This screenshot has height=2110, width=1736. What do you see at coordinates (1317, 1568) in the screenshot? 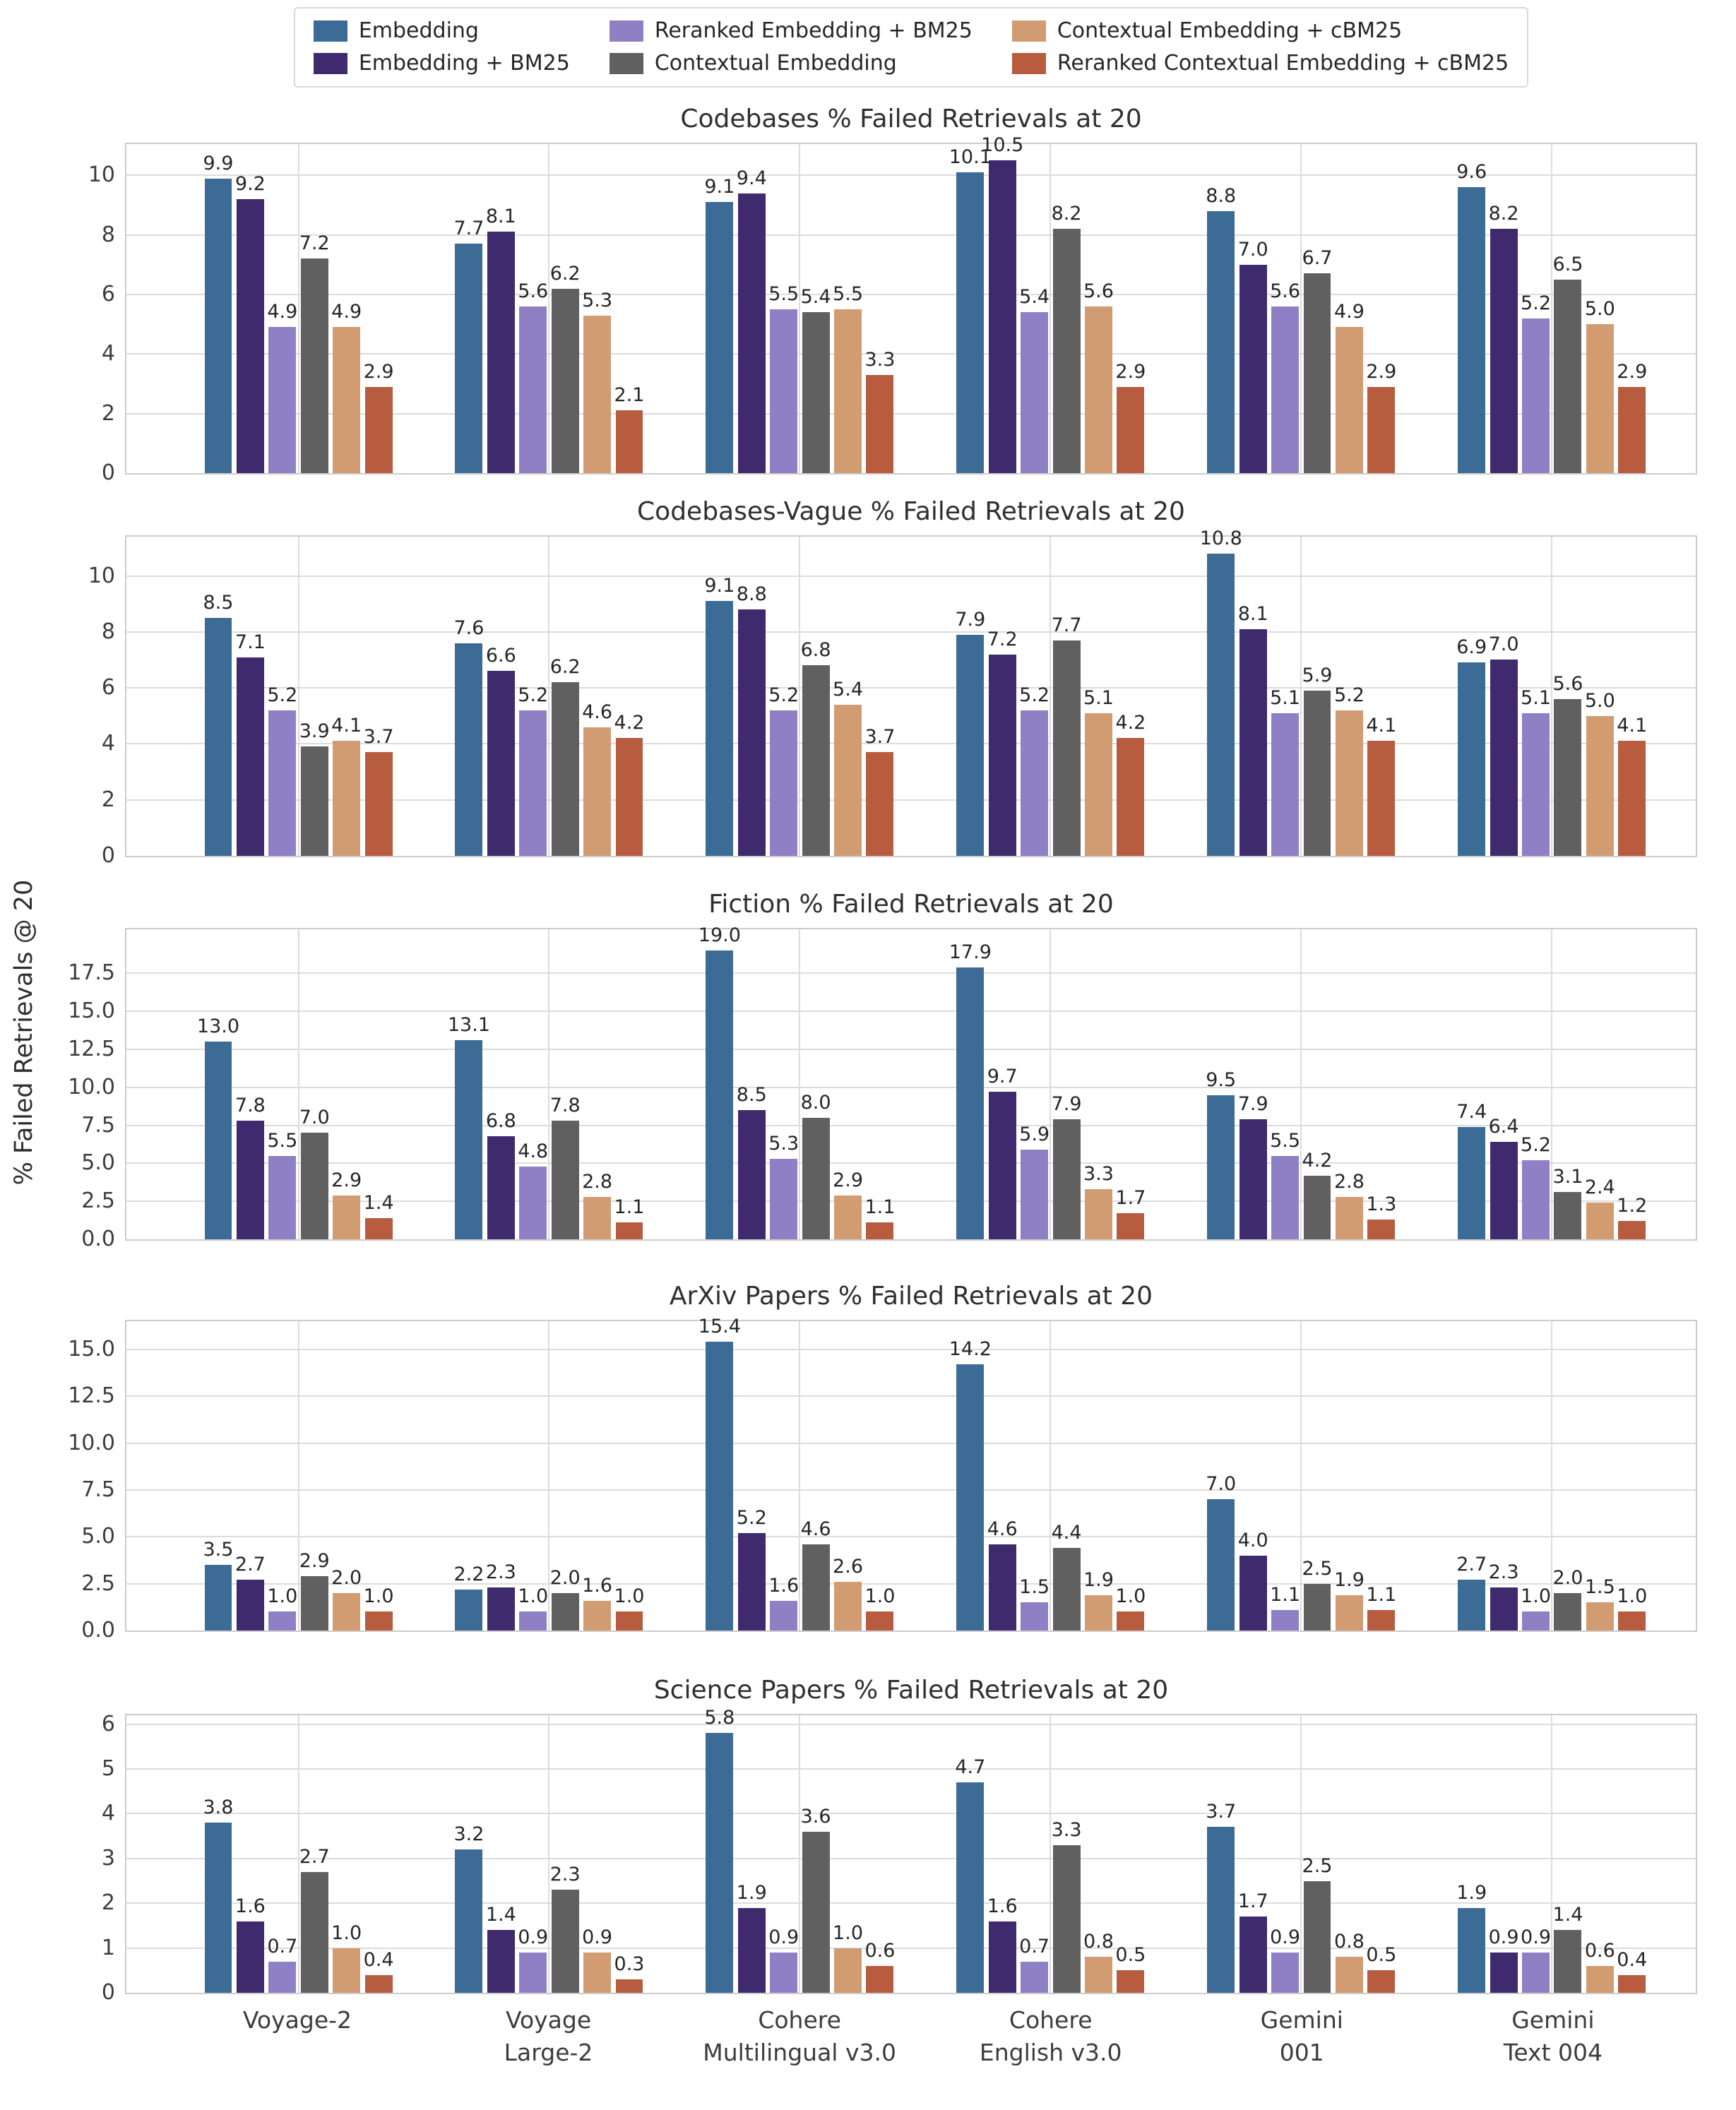
I see `bar-value-label: 2.5` at bounding box center [1317, 1568].